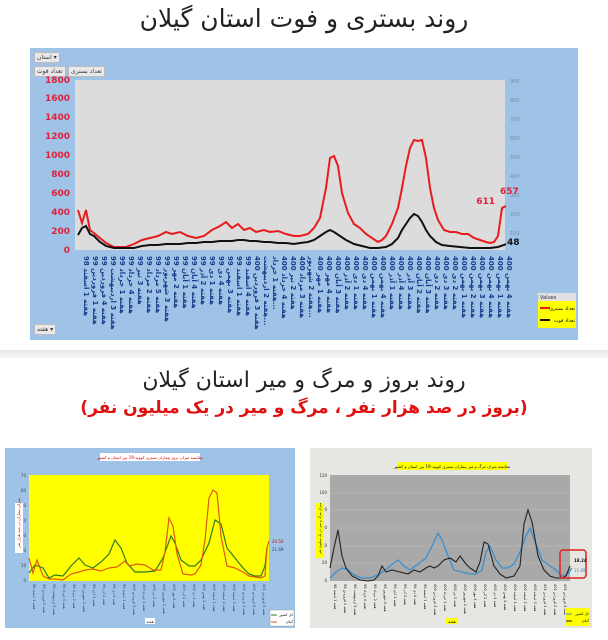 The image size is (608, 640). What do you see at coordinates (515, 139) in the screenshot?
I see `svg-text: 600` at bounding box center [515, 139].